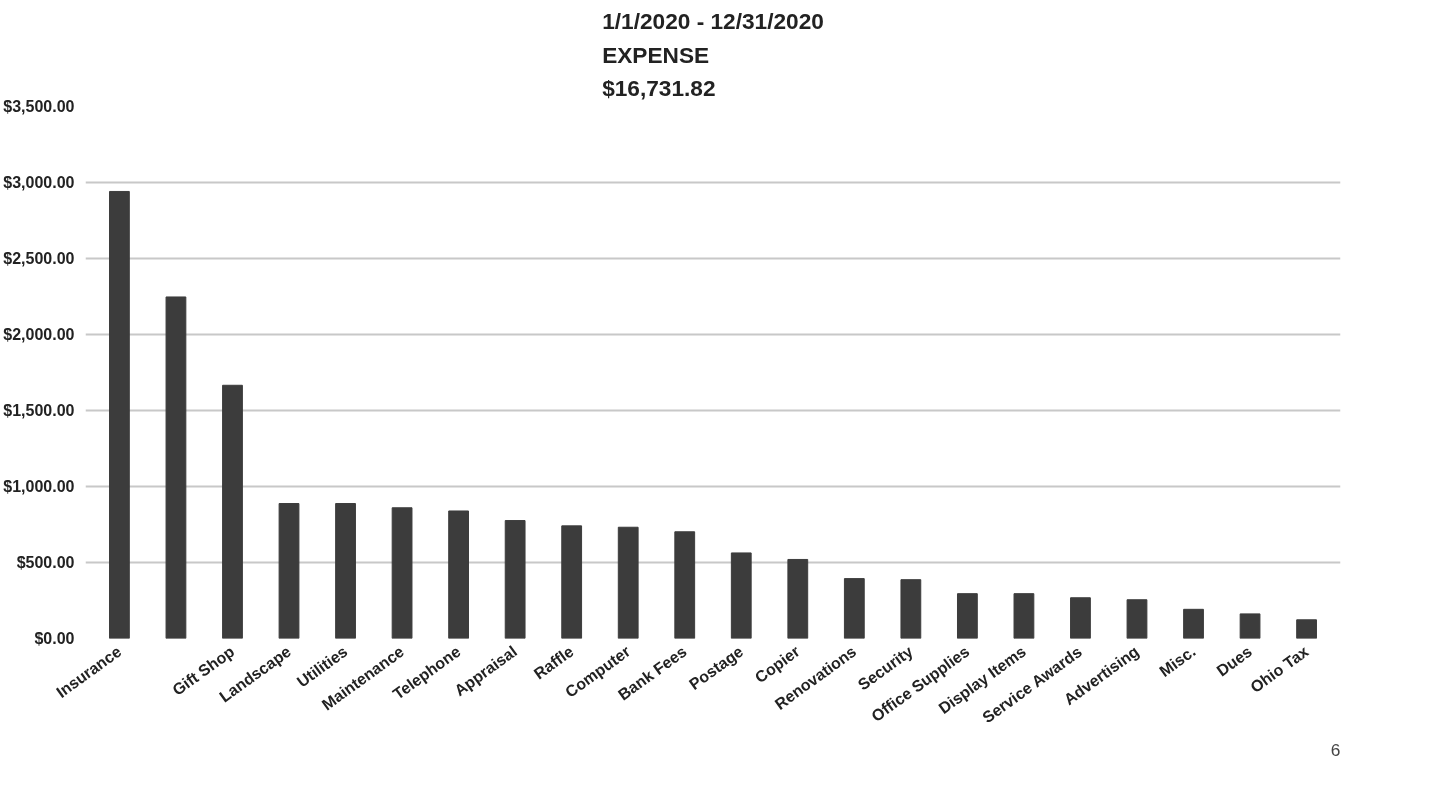  Describe the element at coordinates (713, 54) in the screenshot. I see `chart-title: 1/1/2020 - 12/31/2020 EXPENSE $16,731.82` at that location.